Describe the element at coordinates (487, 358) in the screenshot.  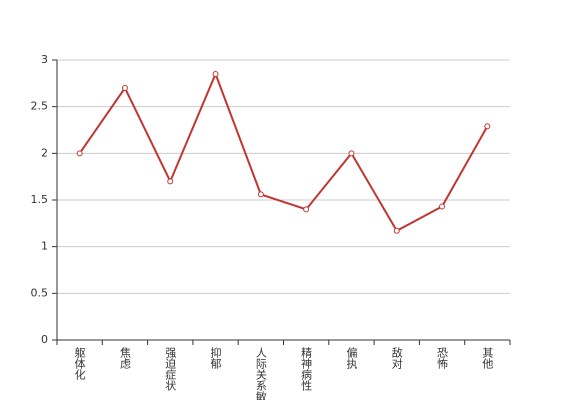
I see `x-tick-label: 其他` at that location.